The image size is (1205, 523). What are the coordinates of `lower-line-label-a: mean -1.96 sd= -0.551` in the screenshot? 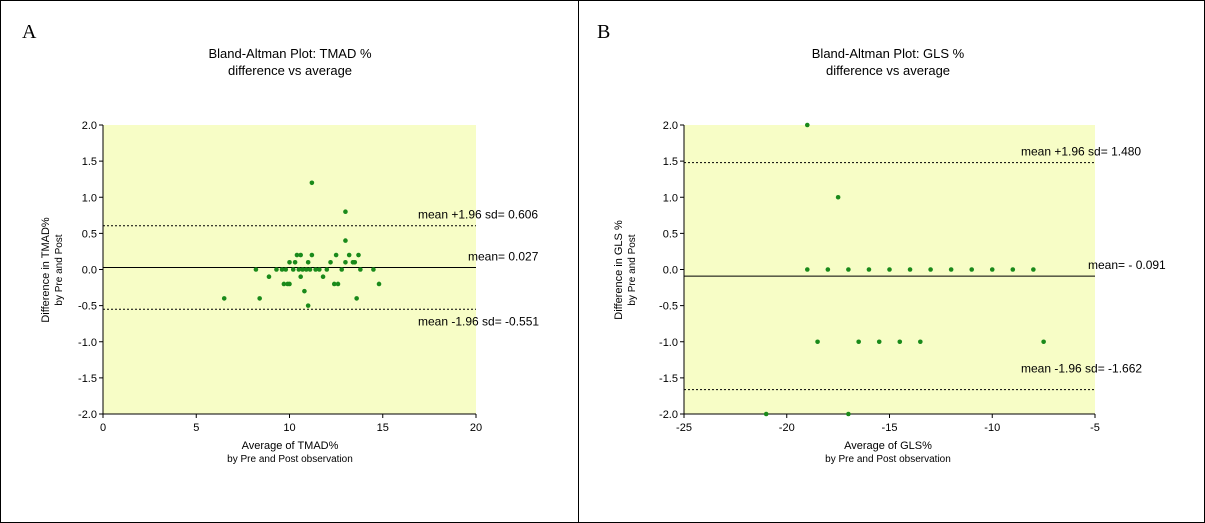 It's located at (478, 321).